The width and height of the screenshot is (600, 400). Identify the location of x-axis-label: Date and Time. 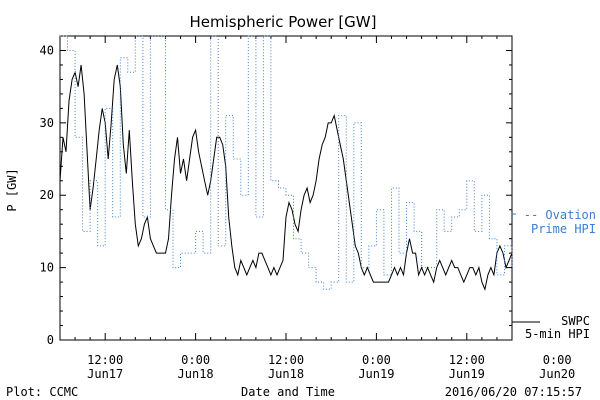
(288, 392).